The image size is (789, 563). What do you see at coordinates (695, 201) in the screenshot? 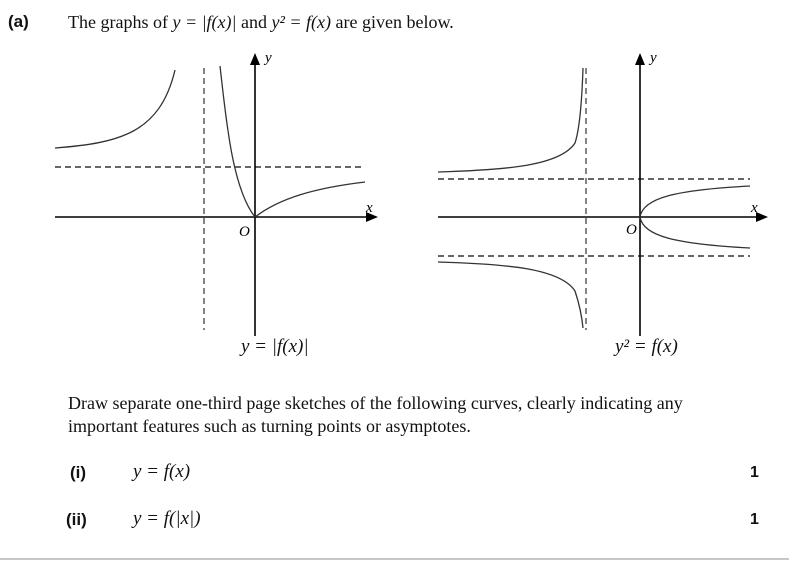
I see `curve-upper-right-branch` at bounding box center [695, 201].